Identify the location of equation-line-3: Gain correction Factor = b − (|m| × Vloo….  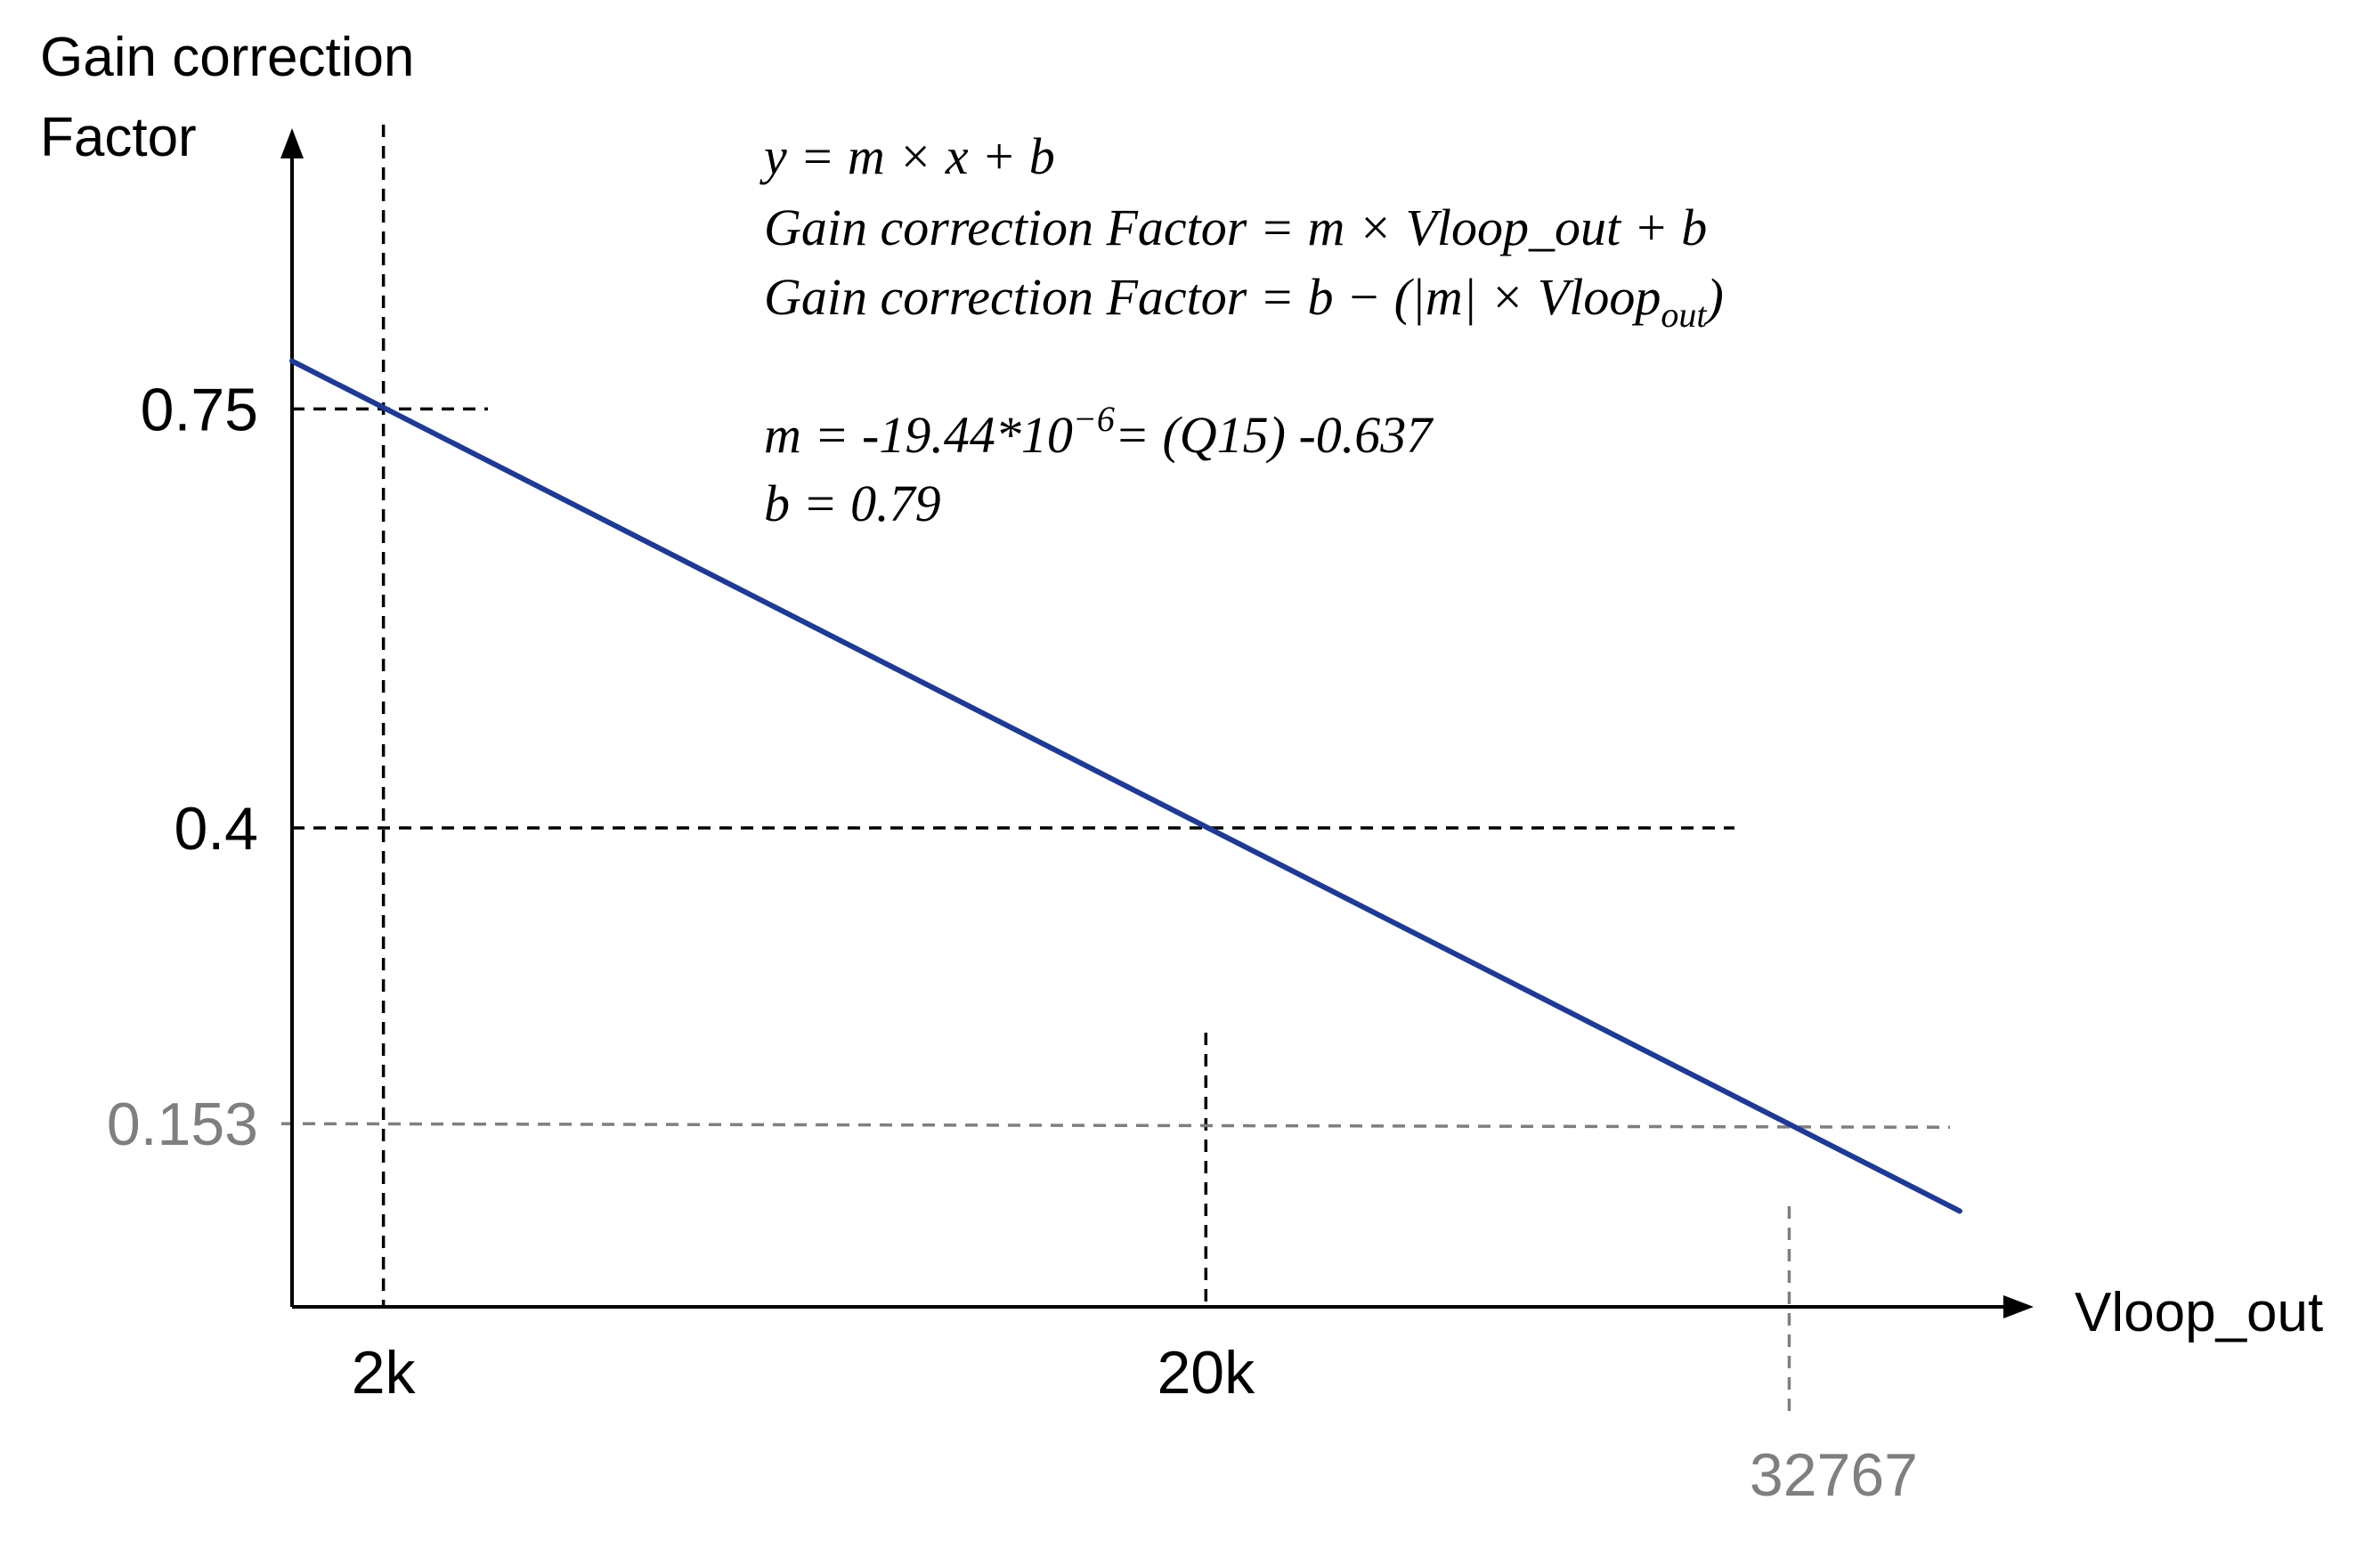
(1244, 301).